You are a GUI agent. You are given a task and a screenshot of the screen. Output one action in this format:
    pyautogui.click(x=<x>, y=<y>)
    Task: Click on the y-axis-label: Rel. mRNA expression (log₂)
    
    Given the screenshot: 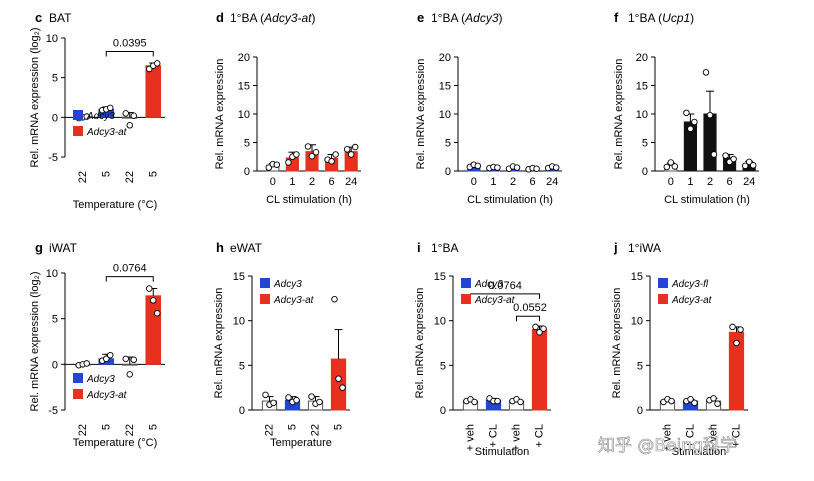 What is the action you would take?
    pyautogui.click(x=35, y=98)
    